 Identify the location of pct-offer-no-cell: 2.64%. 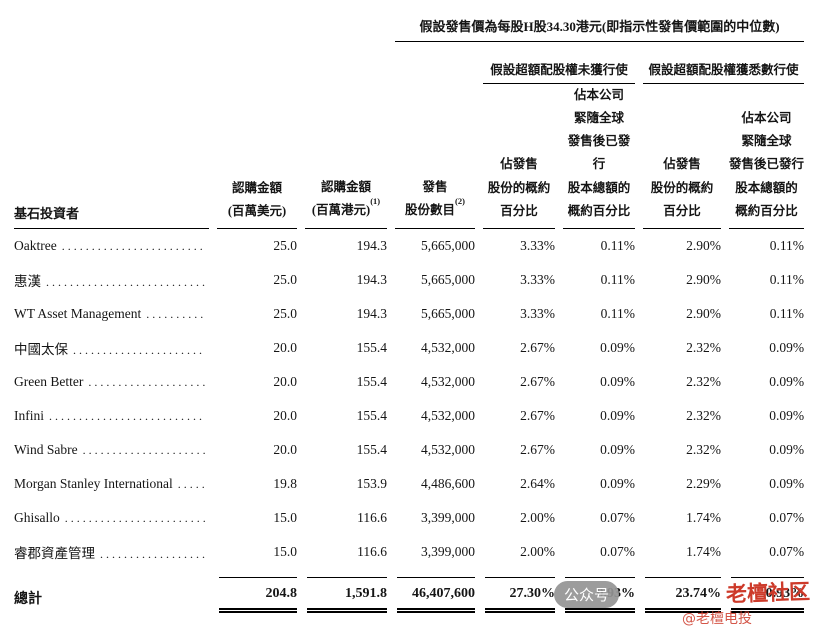
(537, 483).